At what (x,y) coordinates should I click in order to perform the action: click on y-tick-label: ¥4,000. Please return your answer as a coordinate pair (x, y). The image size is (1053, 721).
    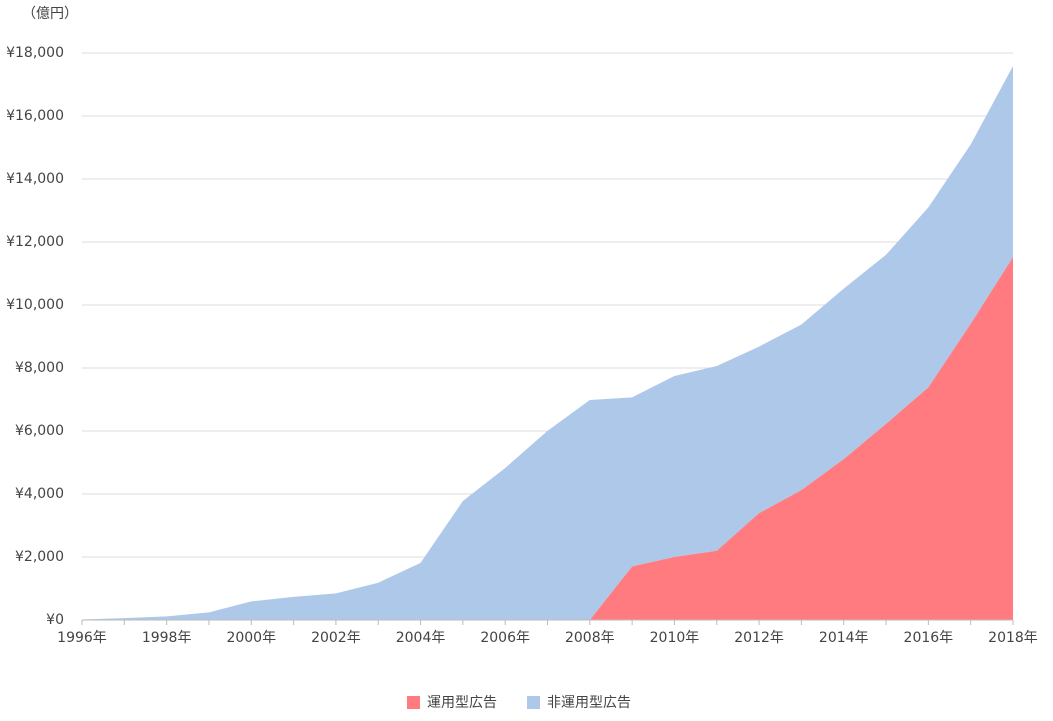
    Looking at the image, I should click on (39, 494).